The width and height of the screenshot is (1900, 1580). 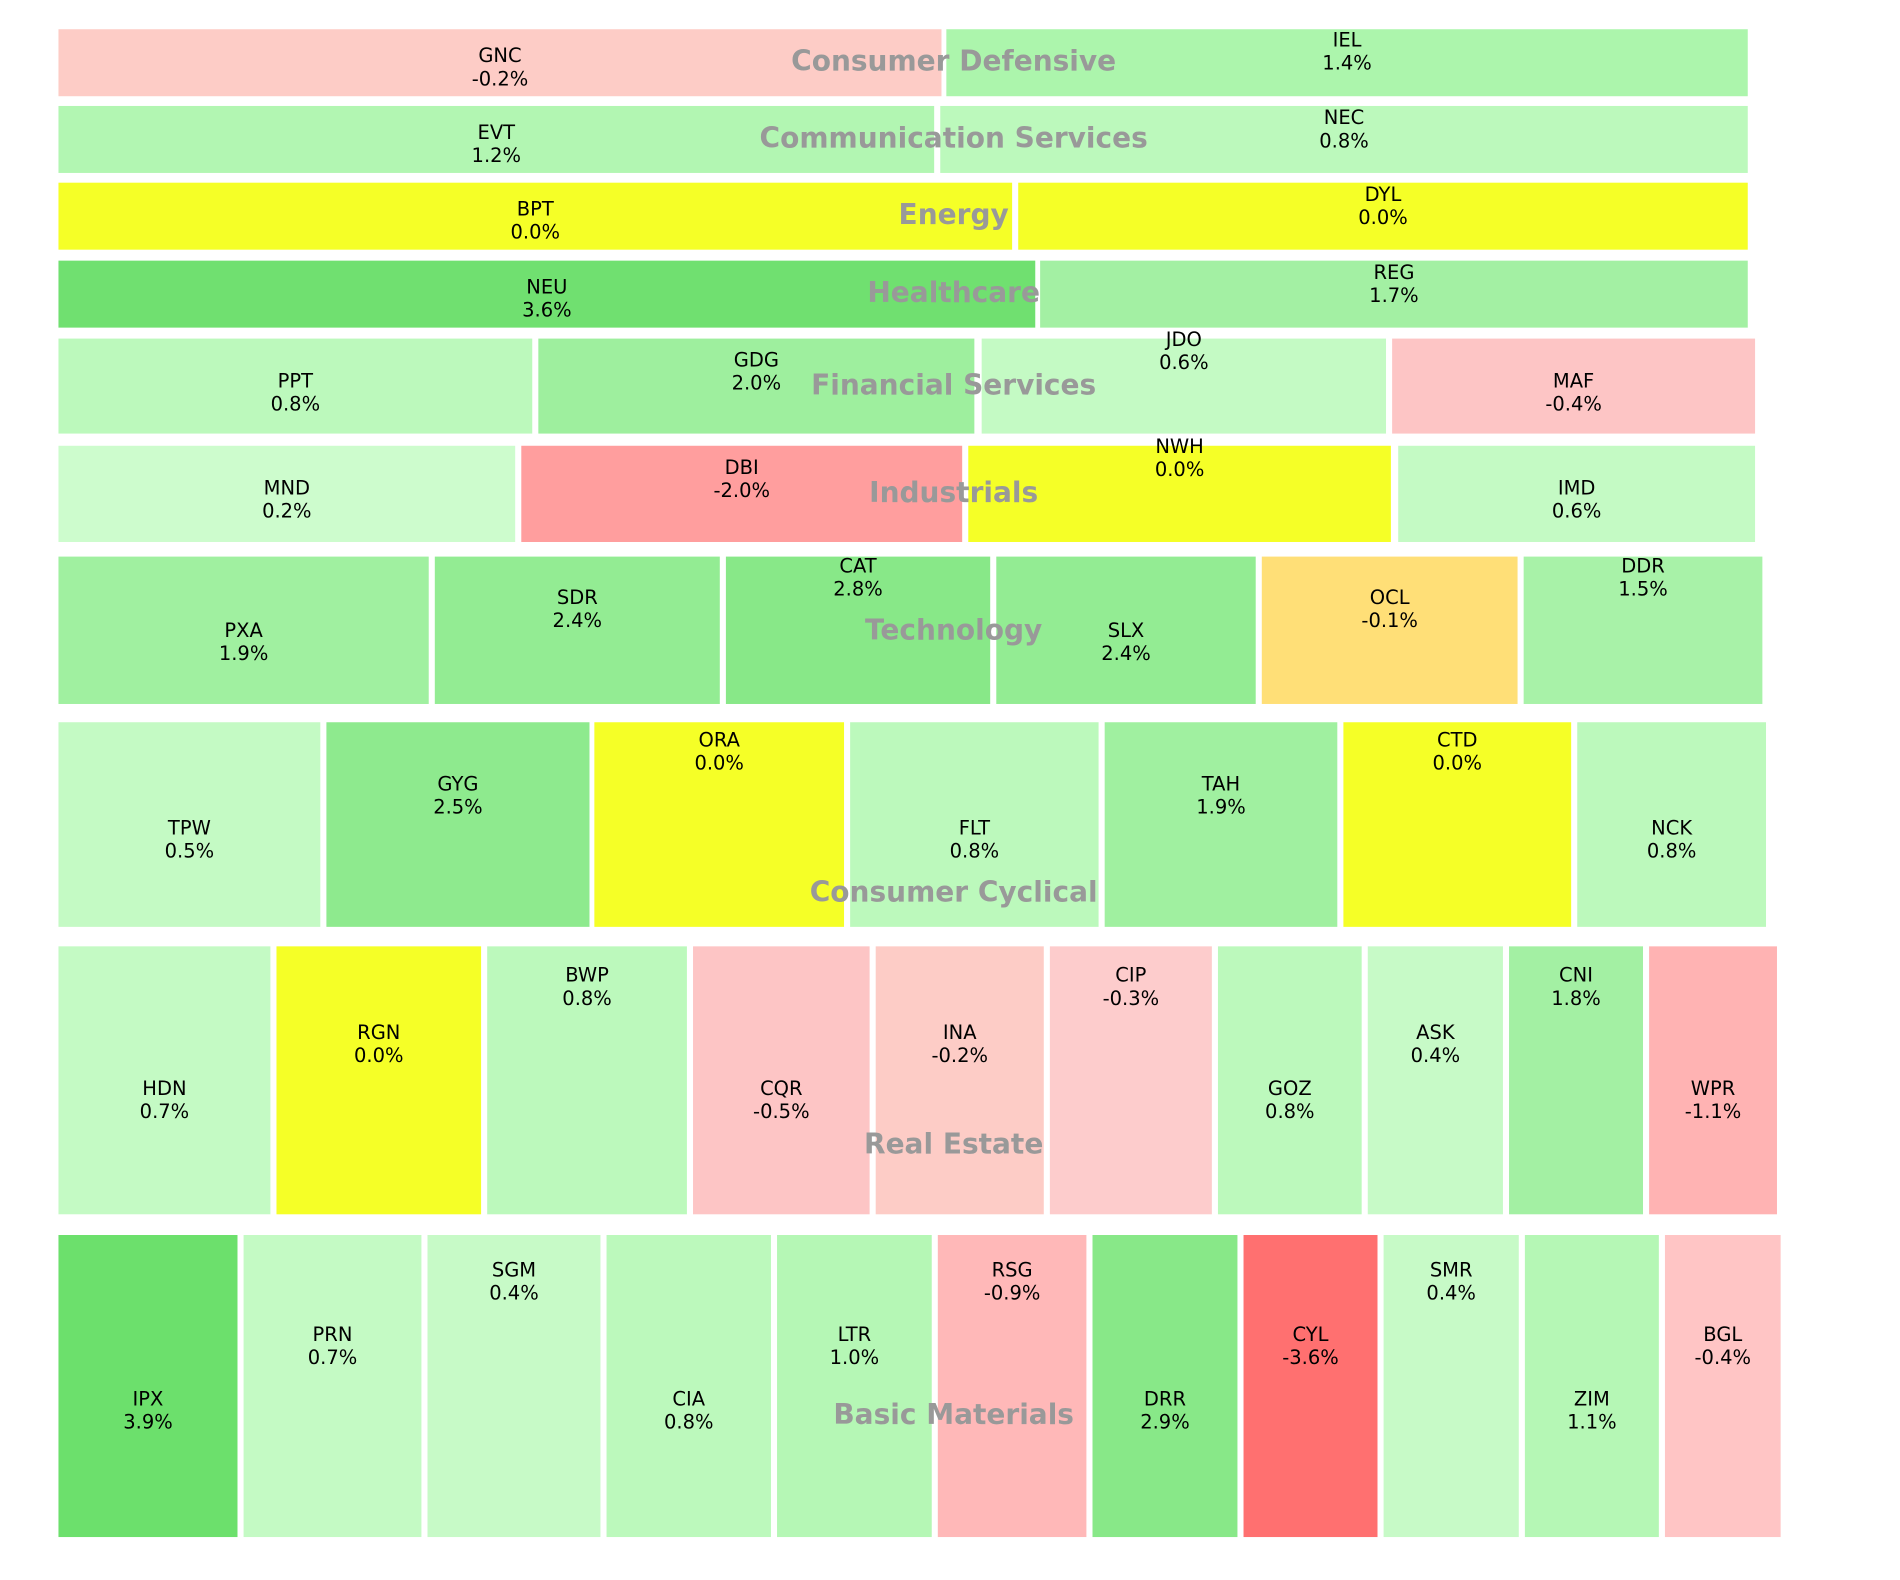 What do you see at coordinates (1394, 272) in the screenshot?
I see `ticker-label: REG` at bounding box center [1394, 272].